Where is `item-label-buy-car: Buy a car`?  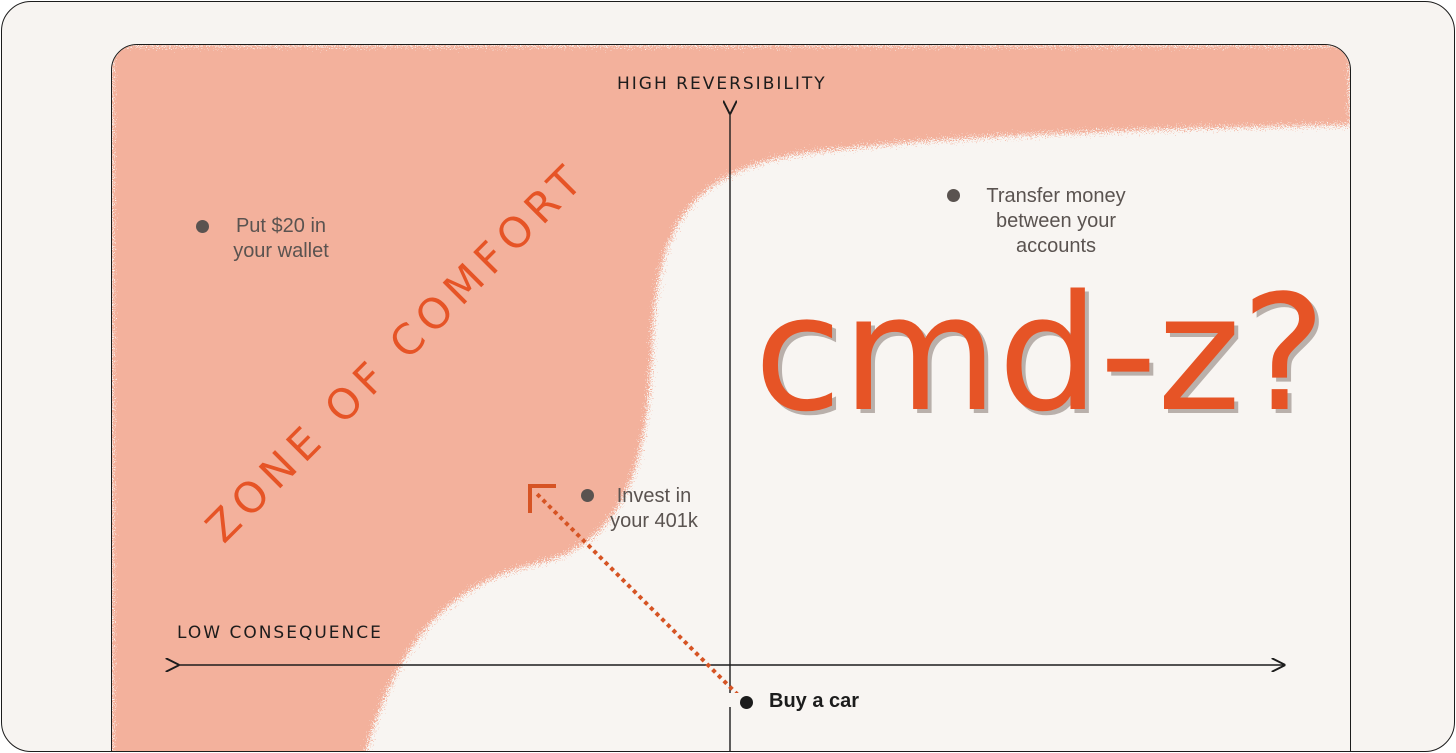 item-label-buy-car: Buy a car is located at coordinates (814, 701).